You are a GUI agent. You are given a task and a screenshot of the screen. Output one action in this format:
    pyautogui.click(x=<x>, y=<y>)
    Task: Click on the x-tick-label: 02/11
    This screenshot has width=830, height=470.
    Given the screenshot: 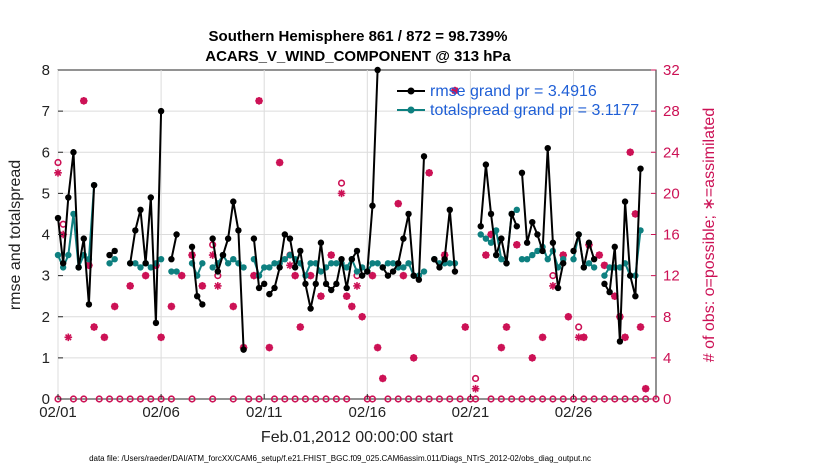 What is the action you would take?
    pyautogui.click(x=264, y=412)
    